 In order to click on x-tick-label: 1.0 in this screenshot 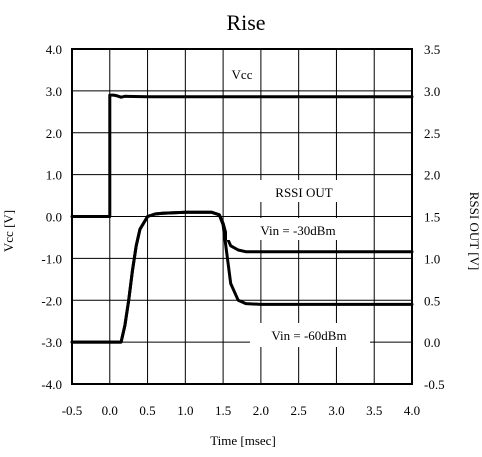, I will do `click(185, 410)`.